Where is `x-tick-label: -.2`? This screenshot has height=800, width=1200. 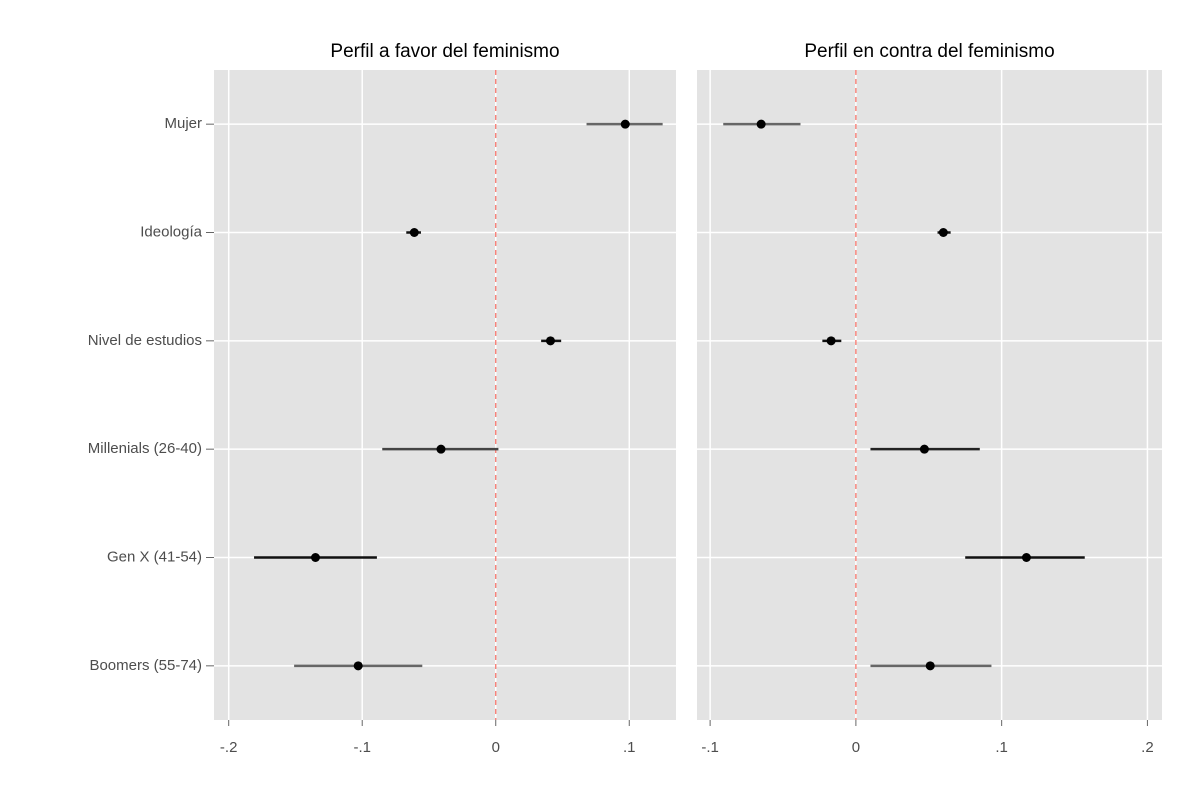 x-tick-label: -.2 is located at coordinates (229, 747).